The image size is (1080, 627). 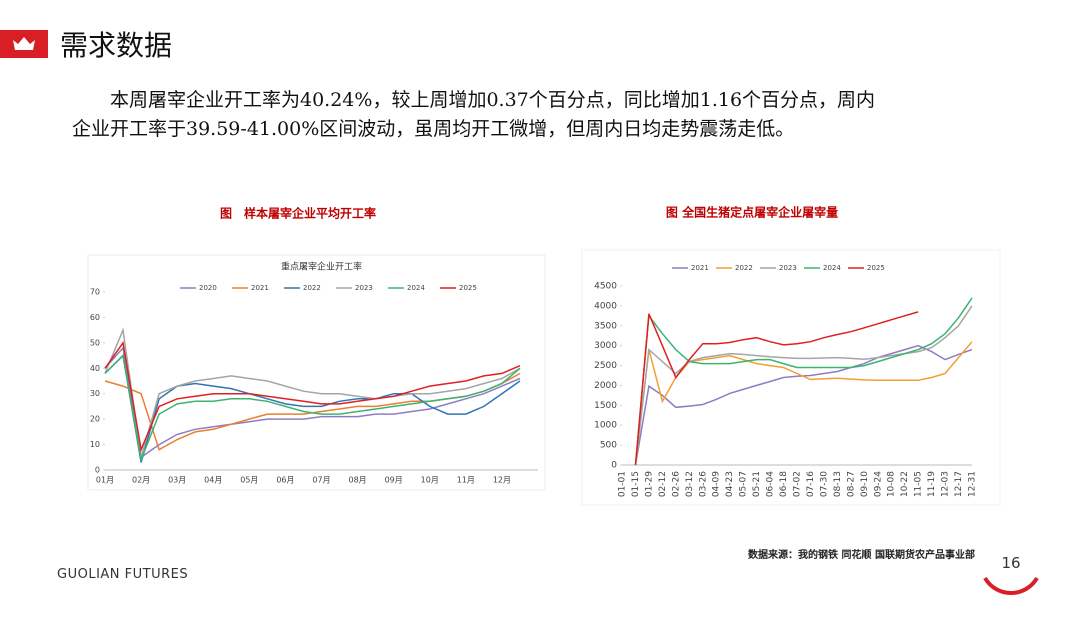 I want to click on x-tick-label: 06-18, so click(x=784, y=484).